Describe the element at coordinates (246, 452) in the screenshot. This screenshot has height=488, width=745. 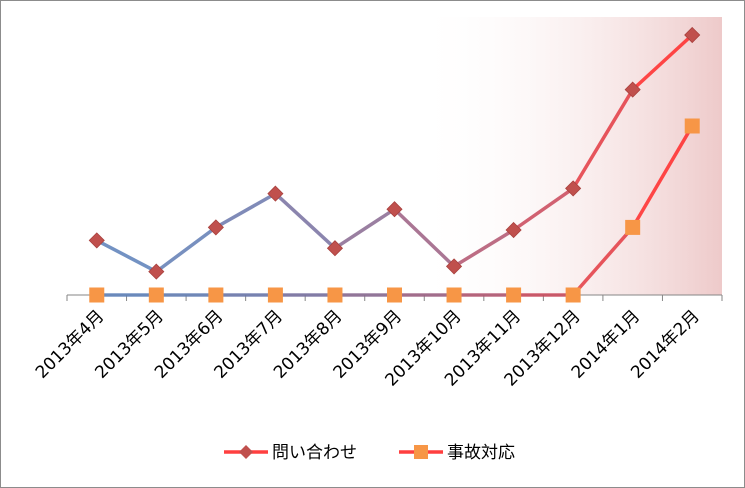
I see `legend-marker-diamond` at that location.